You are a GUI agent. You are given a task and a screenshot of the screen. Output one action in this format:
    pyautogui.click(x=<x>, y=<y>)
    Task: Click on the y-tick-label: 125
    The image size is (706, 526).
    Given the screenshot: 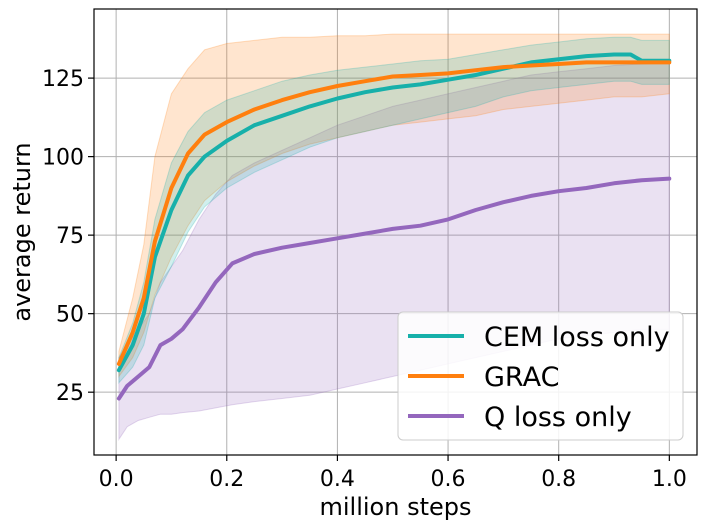 What is the action you would take?
    pyautogui.click(x=63, y=79)
    